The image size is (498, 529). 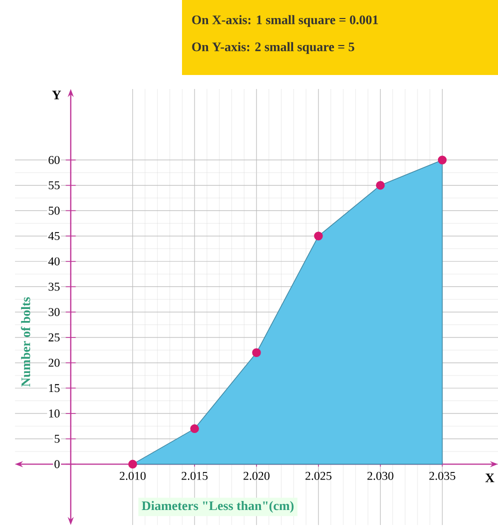 I want to click on y-tick-label: 15, so click(x=54, y=388).